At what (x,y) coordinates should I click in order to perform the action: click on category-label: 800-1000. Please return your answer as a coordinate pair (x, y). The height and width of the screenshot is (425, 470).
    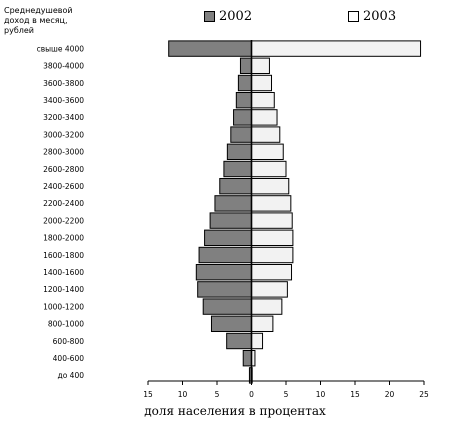
    Looking at the image, I should click on (66, 324).